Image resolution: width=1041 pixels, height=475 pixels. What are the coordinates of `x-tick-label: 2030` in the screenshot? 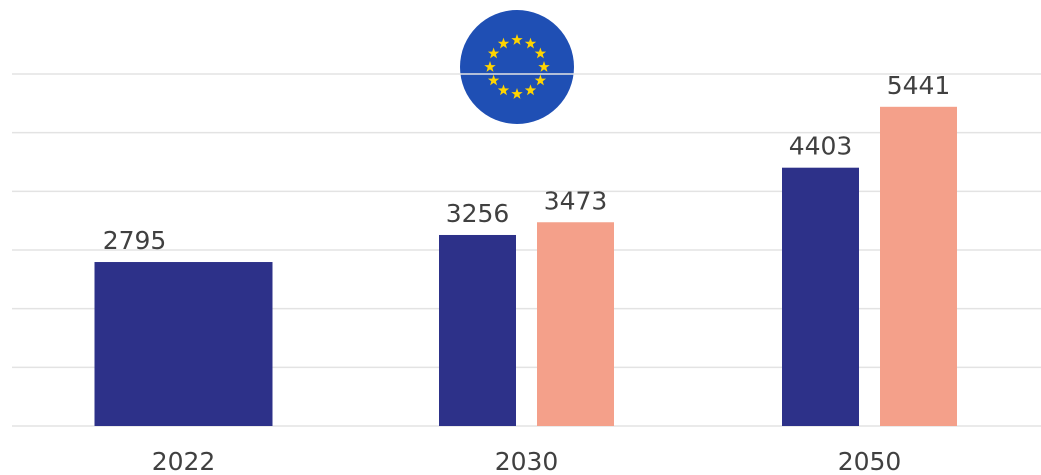 It's located at (527, 461).